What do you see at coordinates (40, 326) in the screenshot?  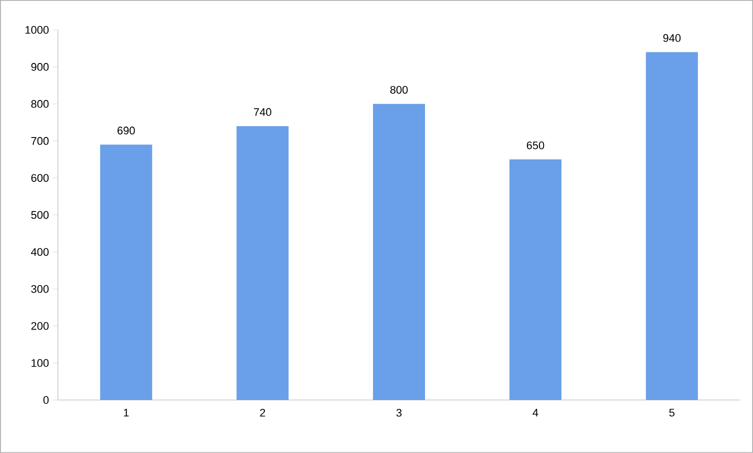 I see `y-tick-label: 200` at bounding box center [40, 326].